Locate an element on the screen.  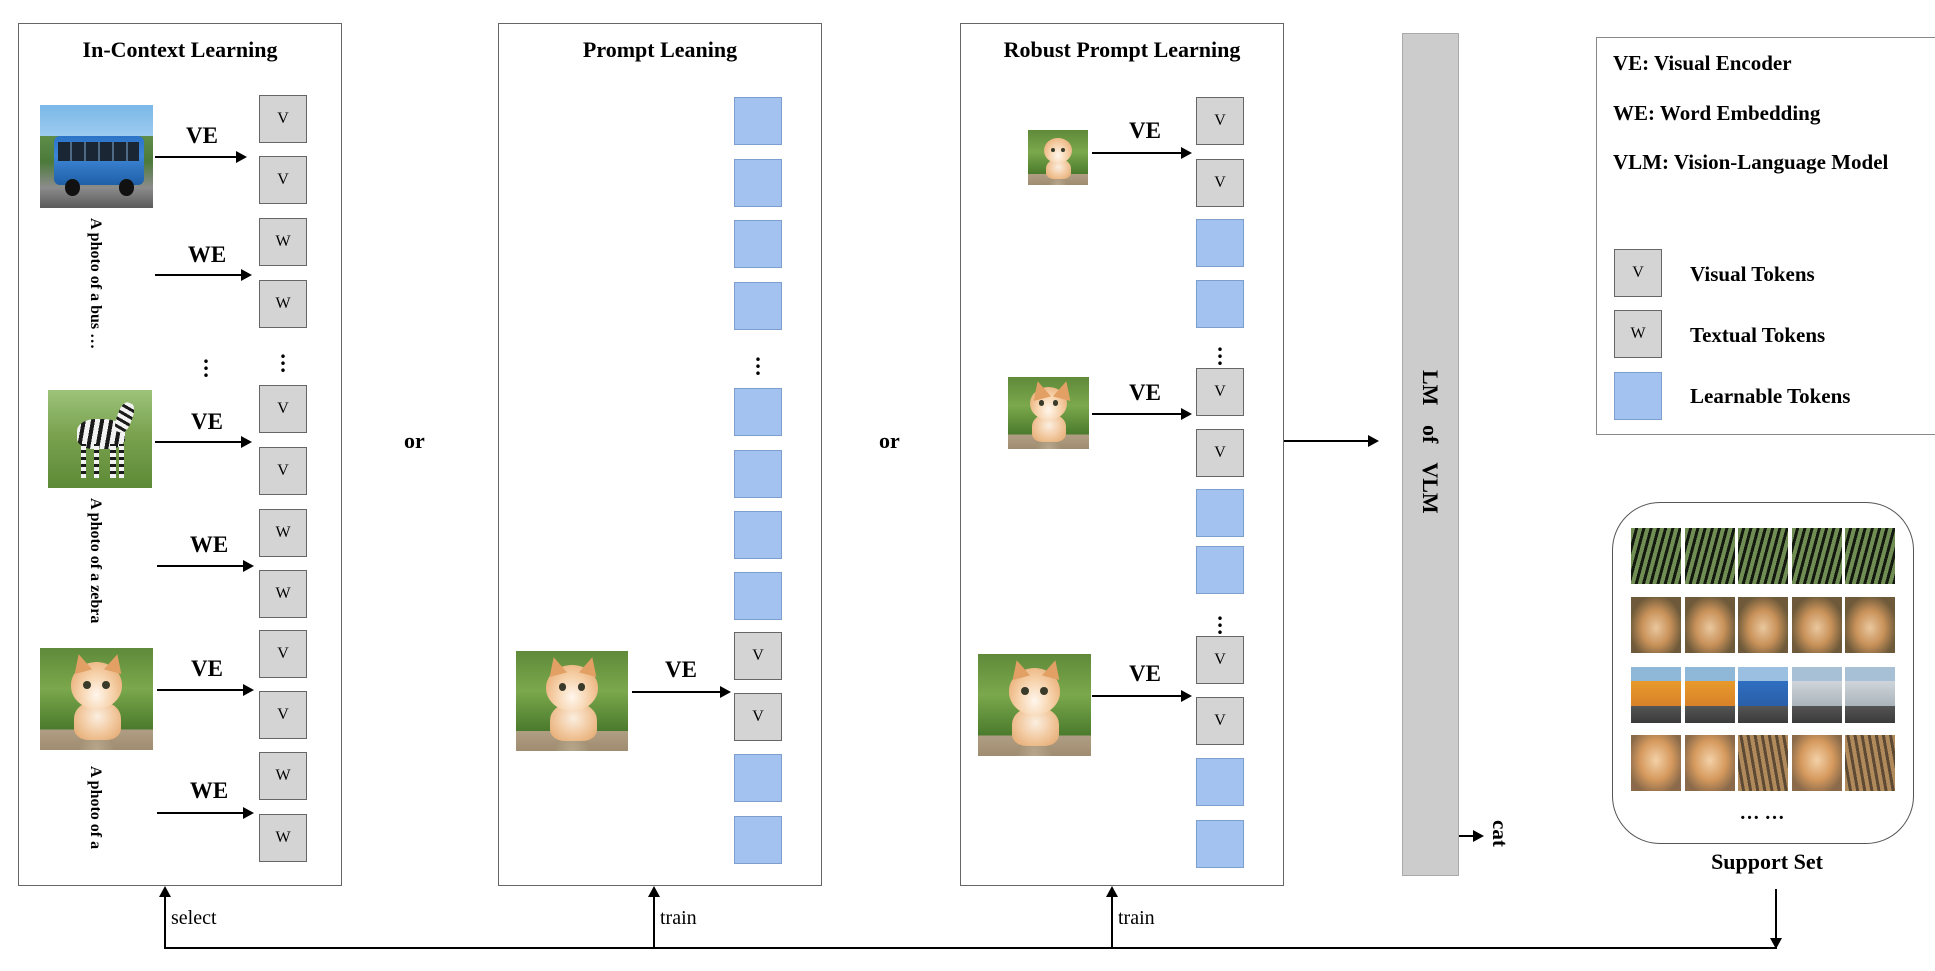
select-label: select is located at coordinates (194, 918).